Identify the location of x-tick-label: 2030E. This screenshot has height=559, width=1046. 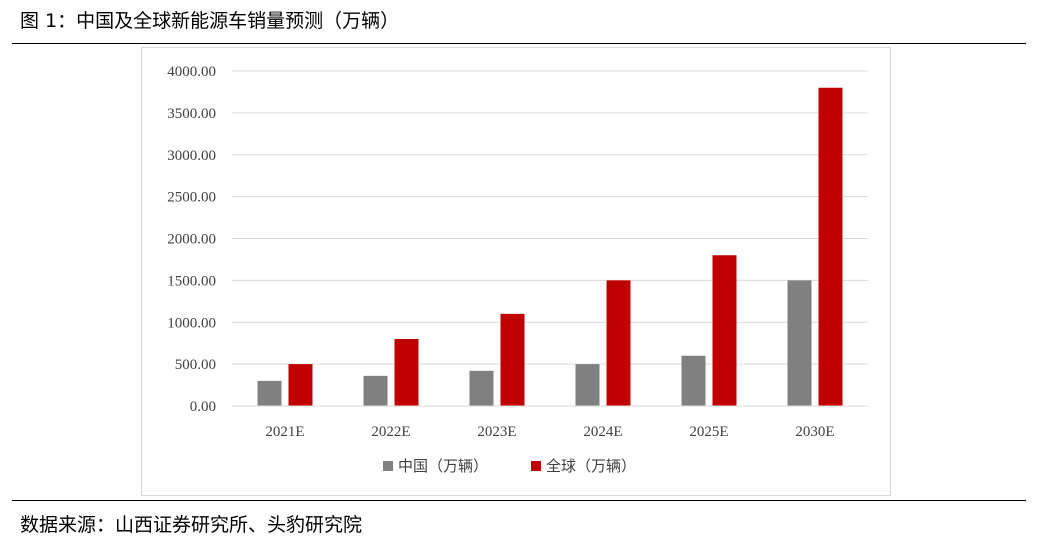
(814, 432).